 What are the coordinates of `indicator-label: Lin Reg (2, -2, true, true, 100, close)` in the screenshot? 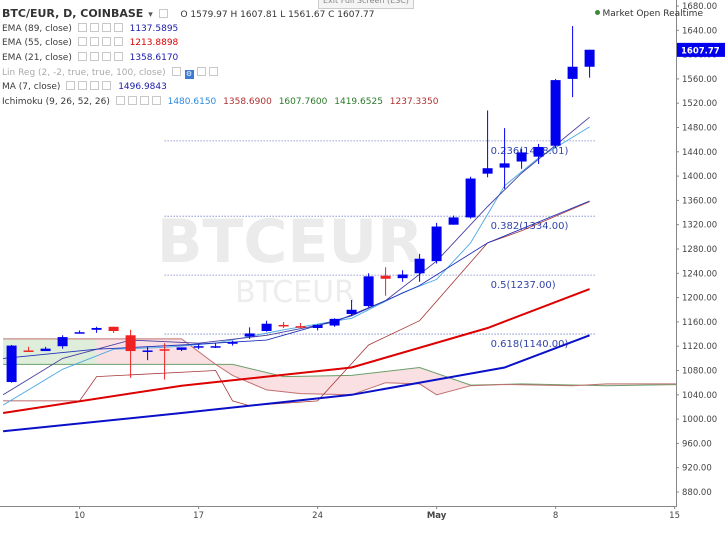 It's located at (84, 72).